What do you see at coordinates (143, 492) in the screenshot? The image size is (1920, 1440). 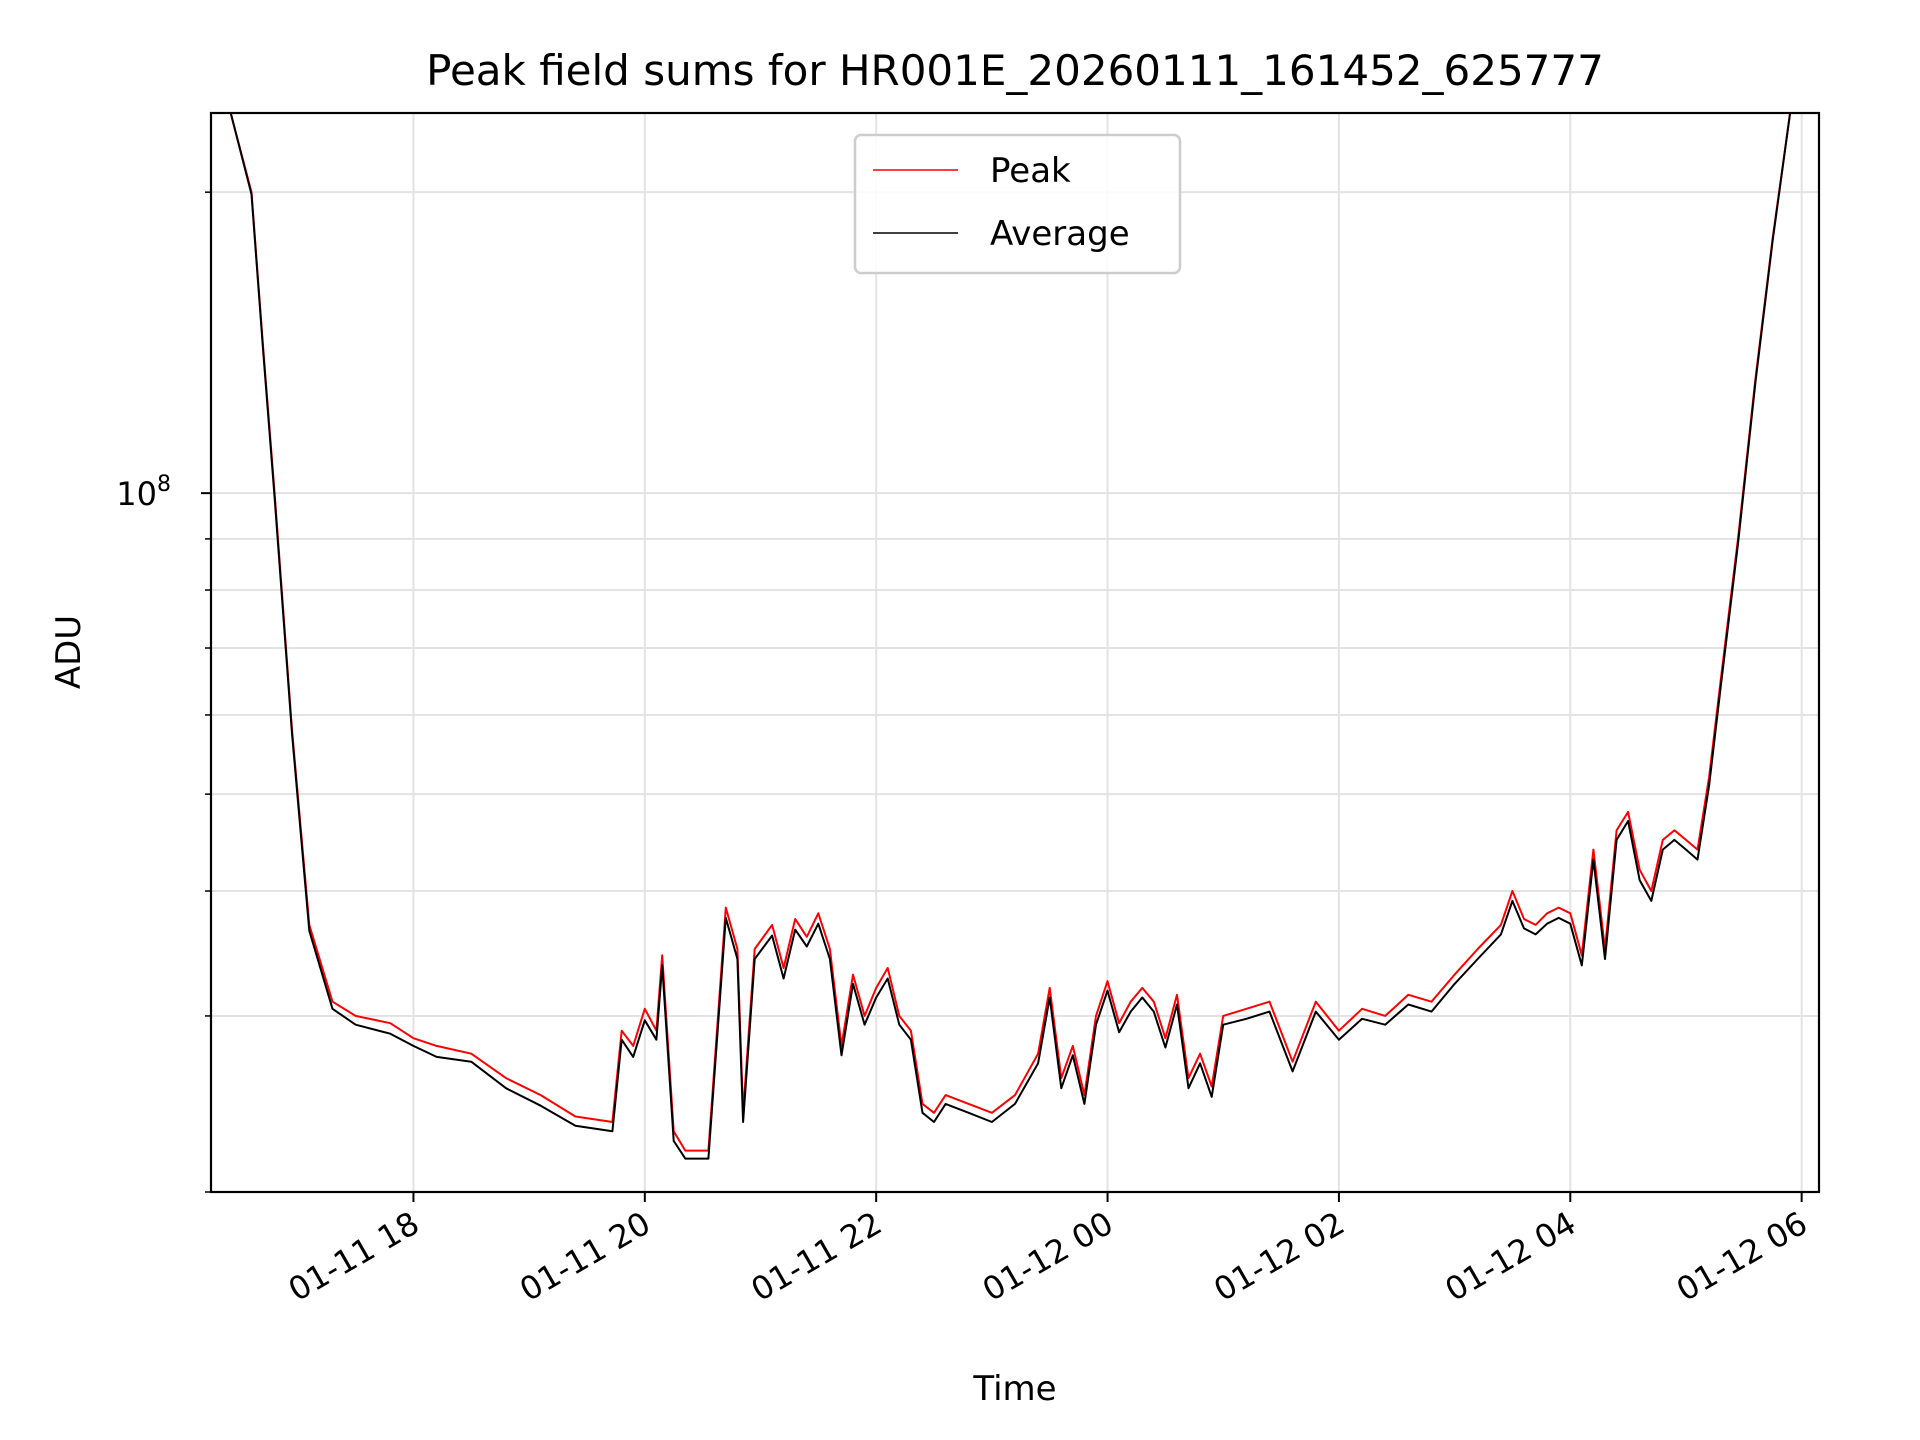 I see `y-tick-label: 108` at bounding box center [143, 492].